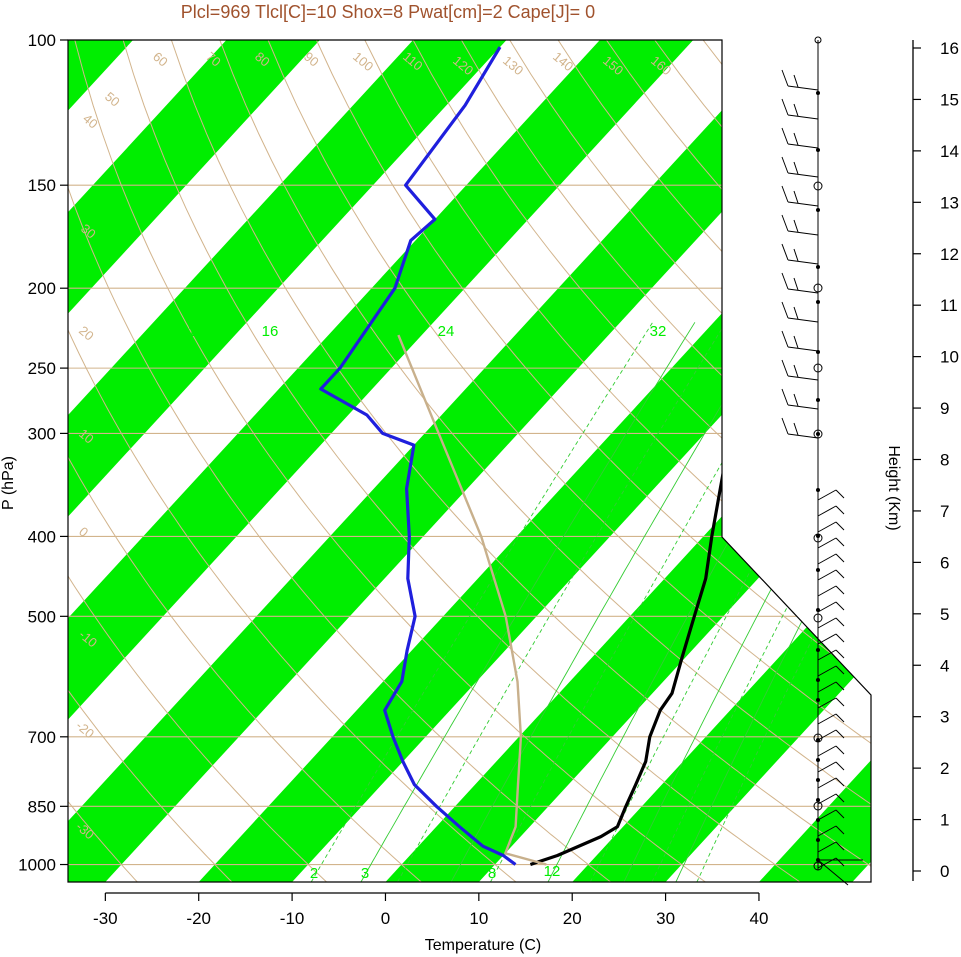 The width and height of the screenshot is (961, 957). I want to click on temperature-band, so click(814, 461).